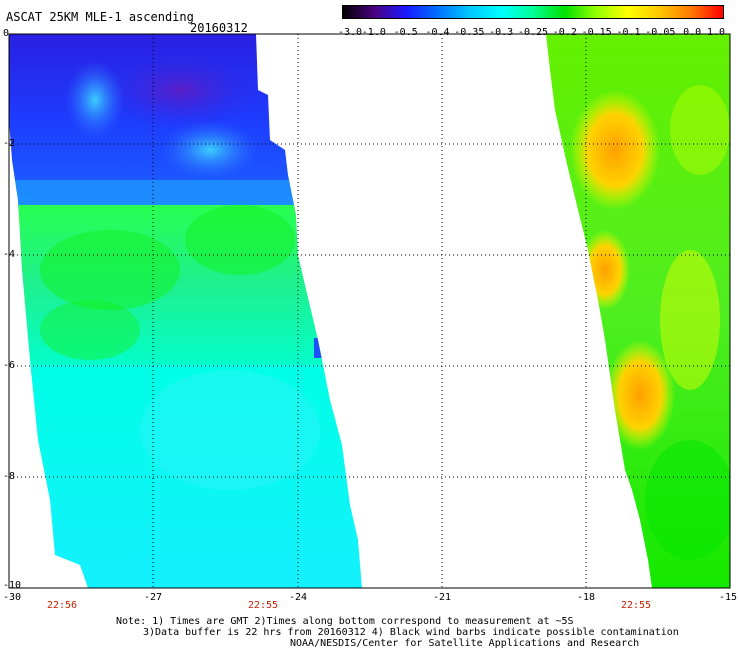 The height and width of the screenshot is (650, 740). Describe the element at coordinates (405, 32) in the screenshot. I see `colorbar-tick-label: -0.5` at that location.